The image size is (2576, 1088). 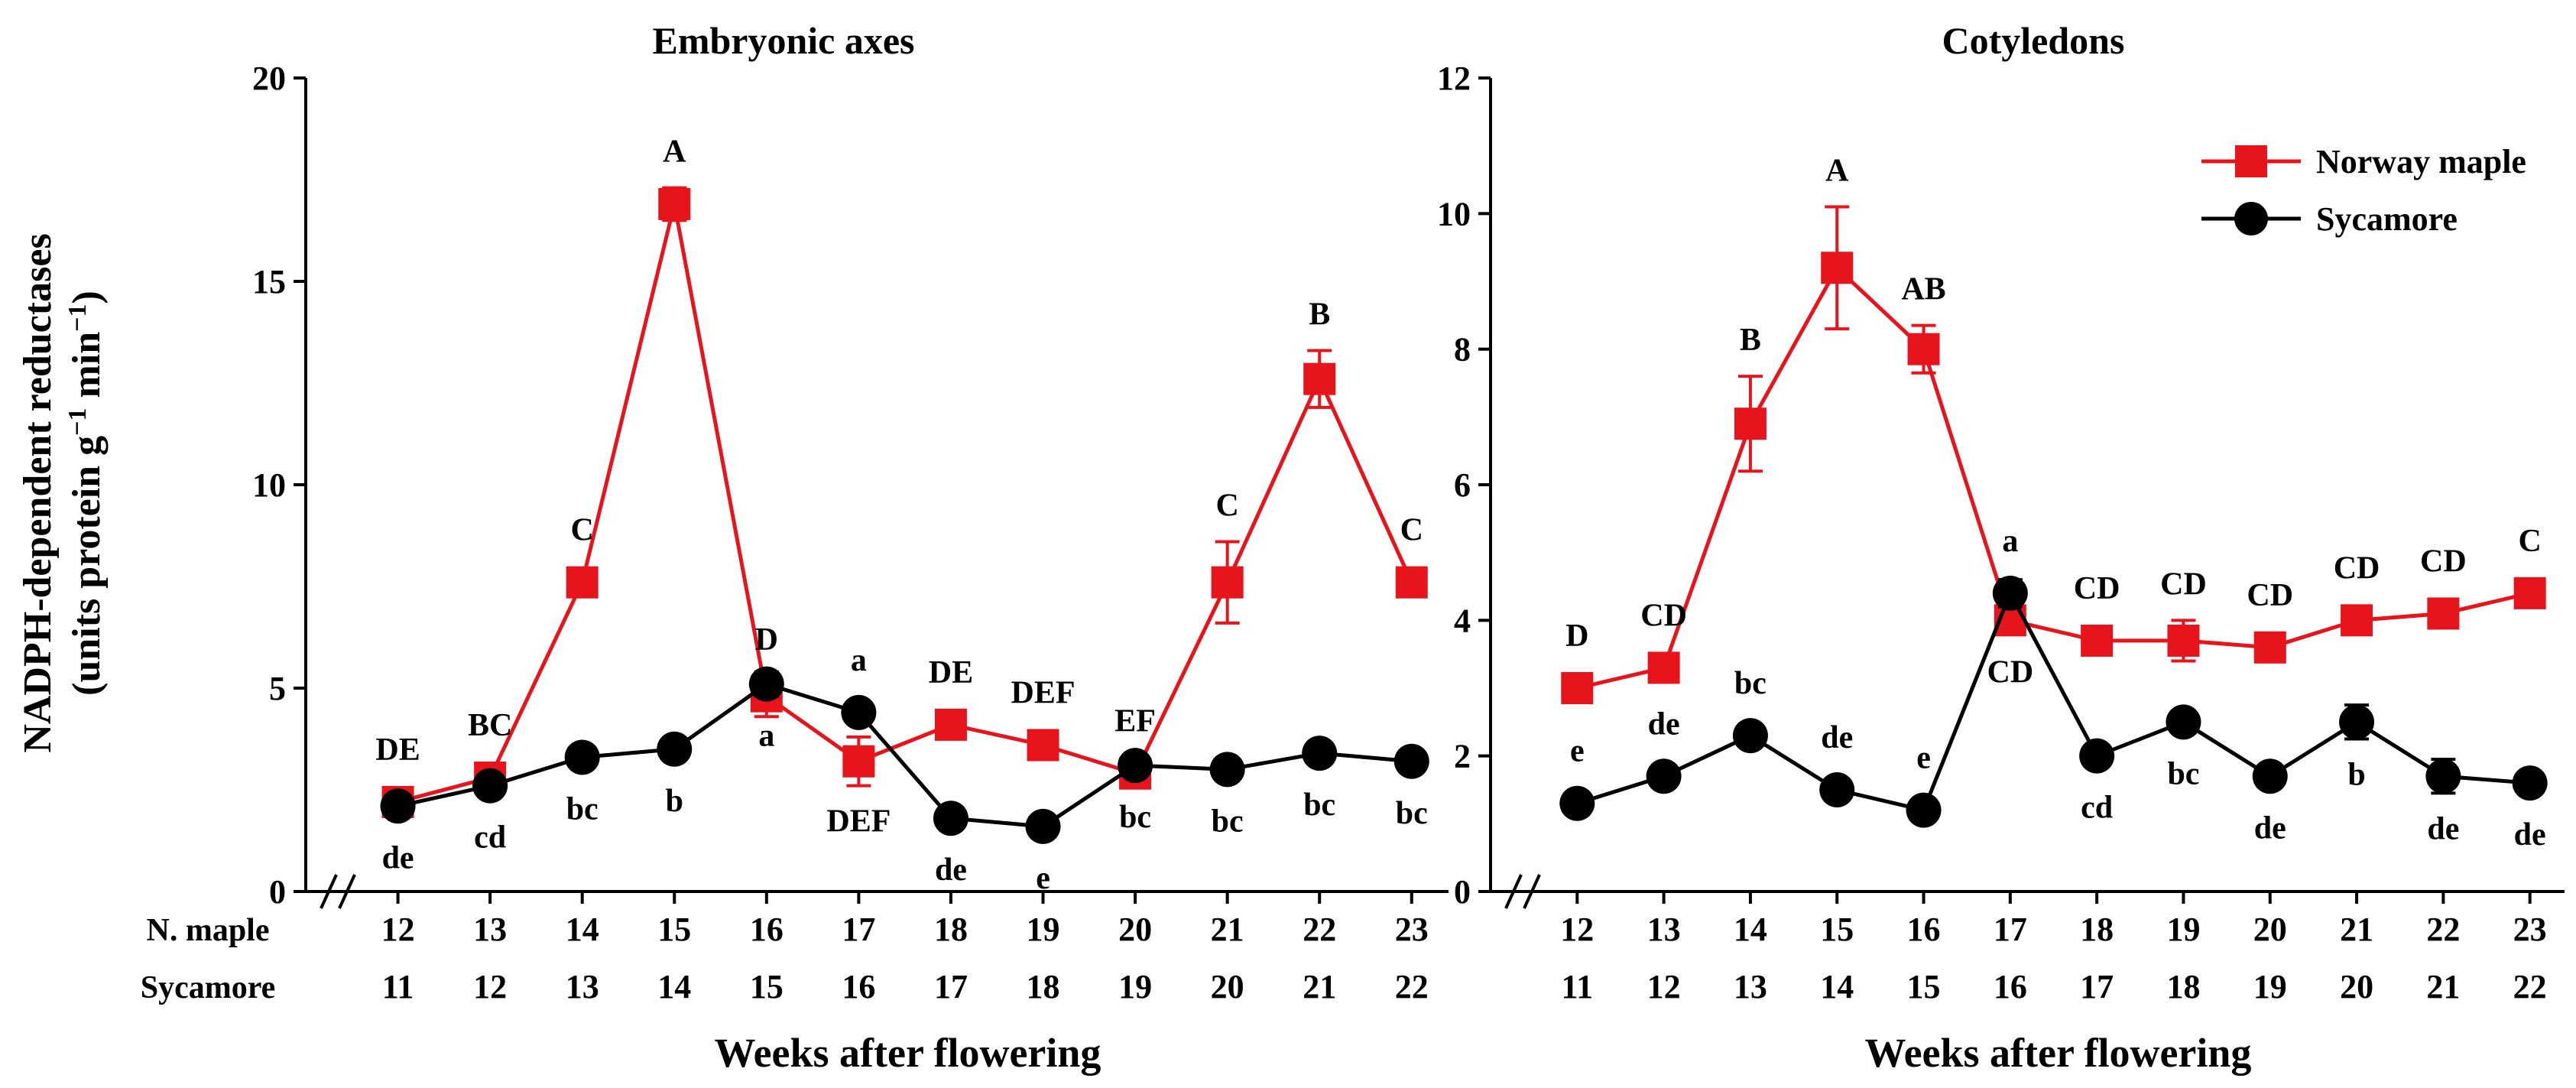 I want to click on y-tick-label: 5, so click(x=277, y=688).